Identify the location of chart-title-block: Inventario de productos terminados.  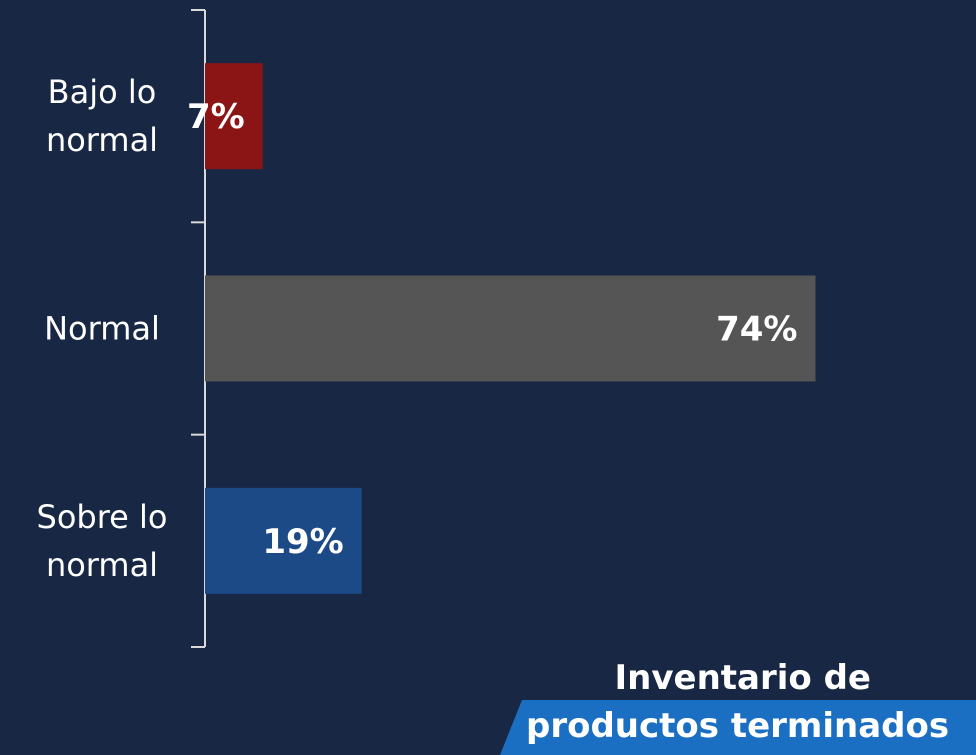
(738, 702).